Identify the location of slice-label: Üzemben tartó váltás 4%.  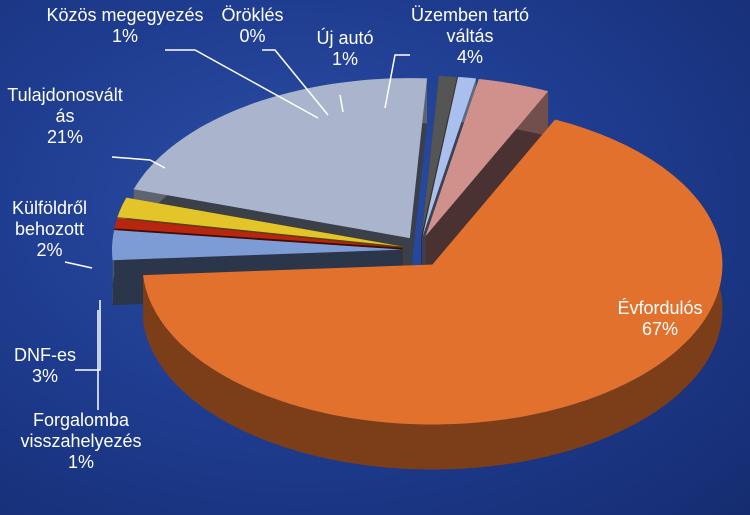
(470, 36).